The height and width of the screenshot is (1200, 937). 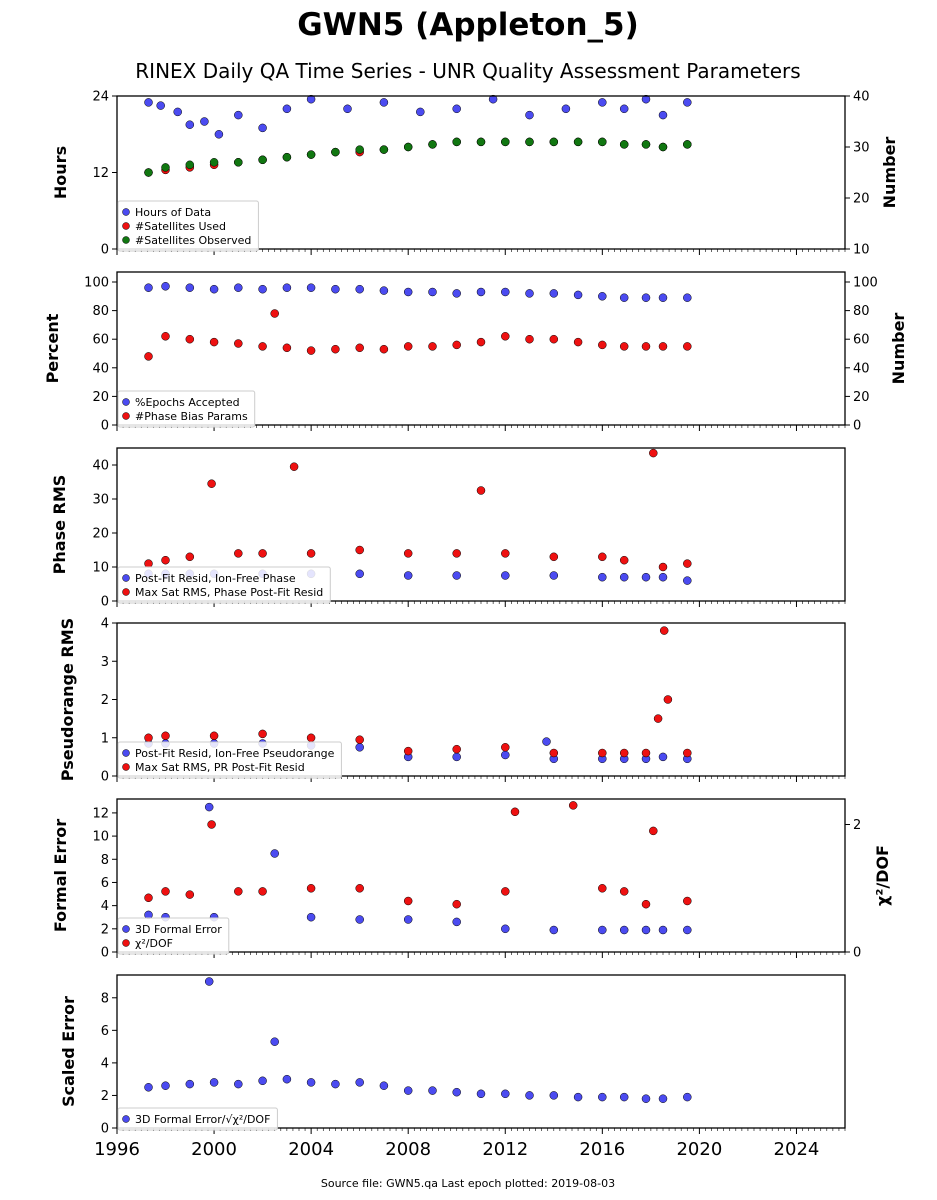 What do you see at coordinates (235, 753) in the screenshot?
I see `legend-label: Post-Fit Resid, Ion-Free Pseudorange` at bounding box center [235, 753].